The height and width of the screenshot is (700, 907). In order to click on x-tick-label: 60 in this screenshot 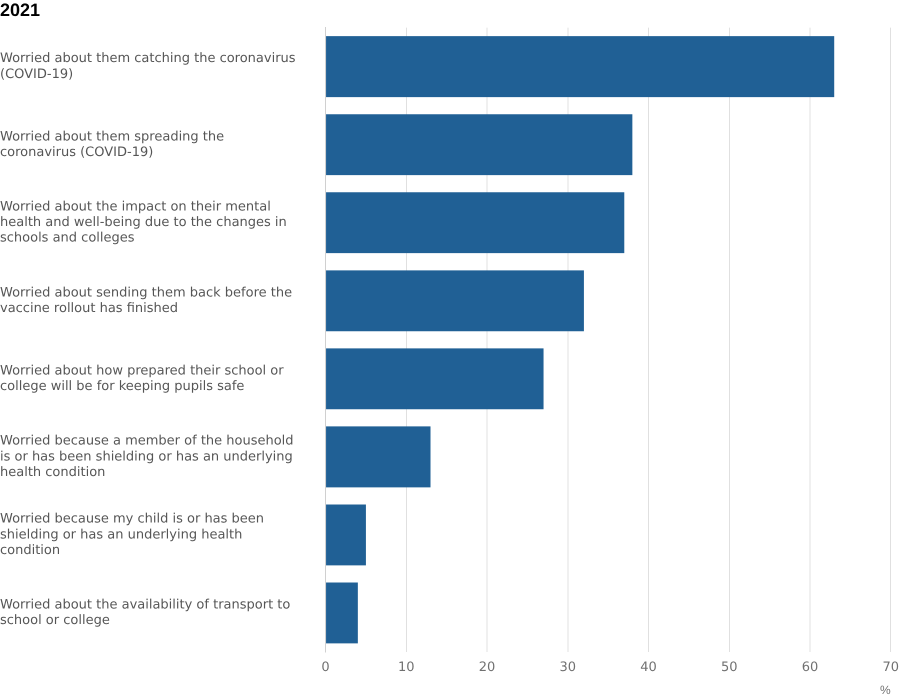, I will do `click(810, 668)`.